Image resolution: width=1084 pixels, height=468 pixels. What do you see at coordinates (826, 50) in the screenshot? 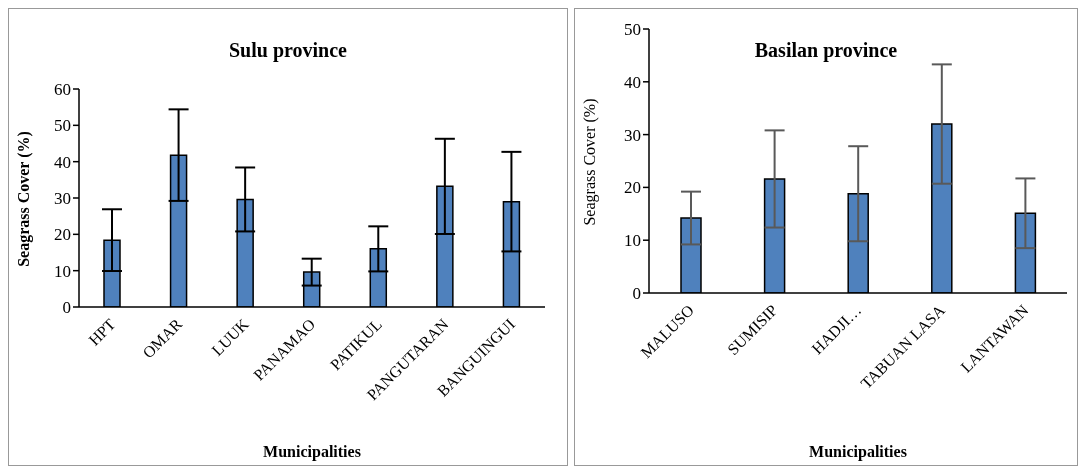
I see `text: Basilan province` at bounding box center [826, 50].